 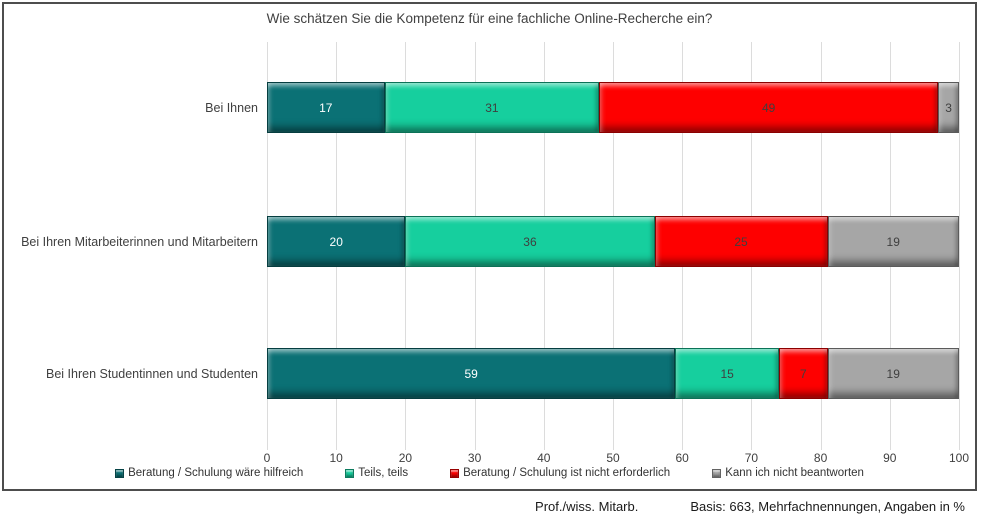 I want to click on legend-item-0: Beratung / Schulung wäre hilfreich, so click(x=209, y=473).